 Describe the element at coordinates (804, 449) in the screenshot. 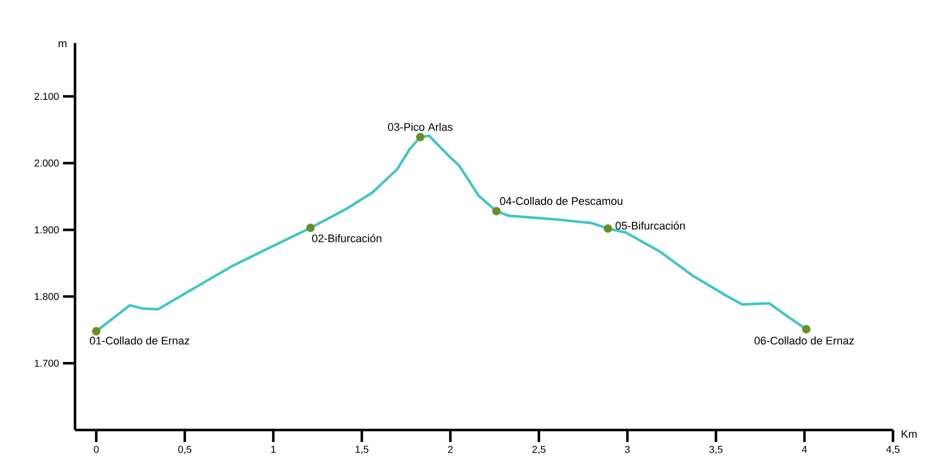

I see `x-tick-label: 4` at that location.